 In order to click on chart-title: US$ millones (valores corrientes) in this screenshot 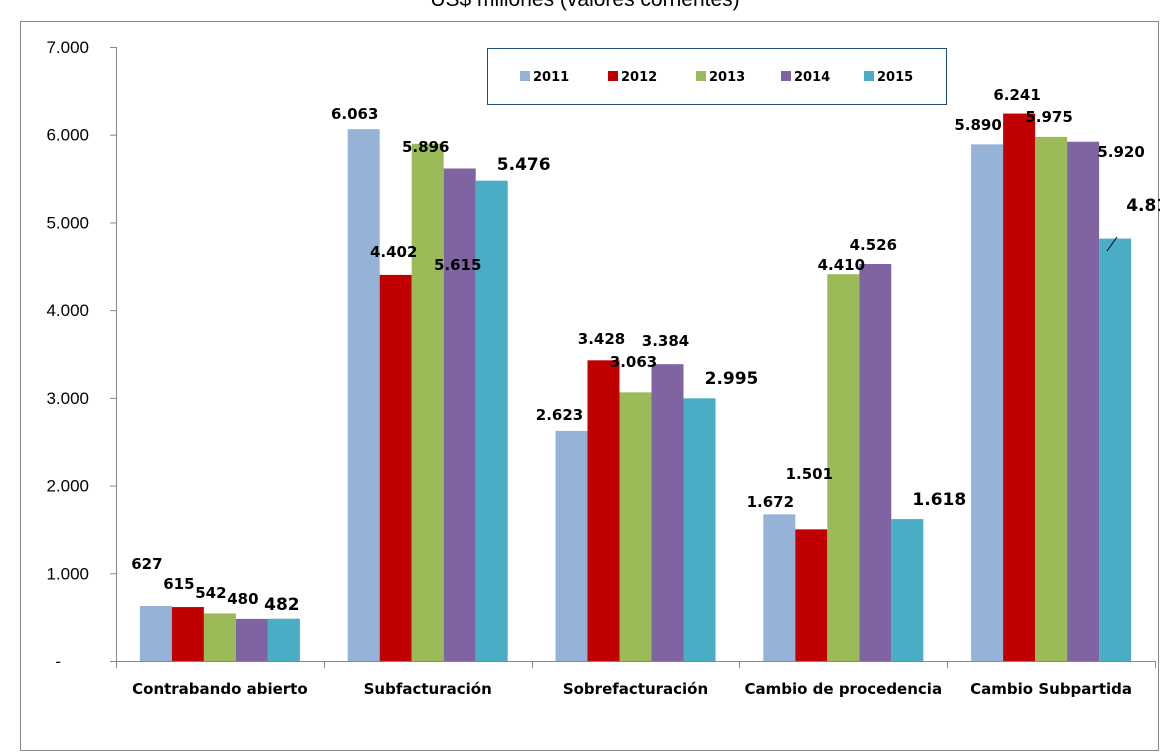, I will do `click(584, 5)`.